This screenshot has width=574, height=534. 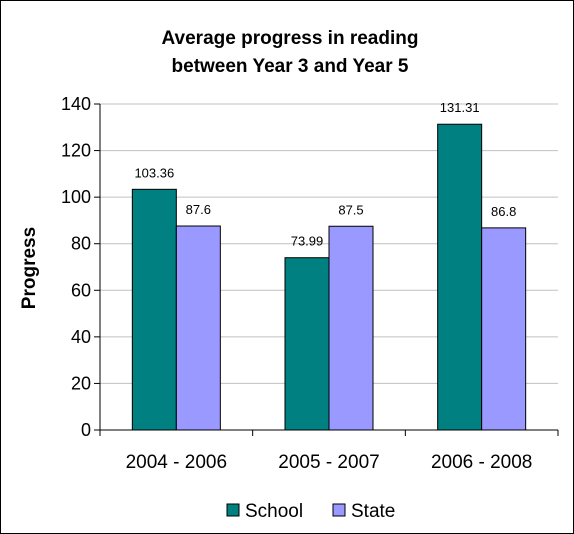 I want to click on x-tick-label: 2005 - 2007, so click(x=328, y=462).